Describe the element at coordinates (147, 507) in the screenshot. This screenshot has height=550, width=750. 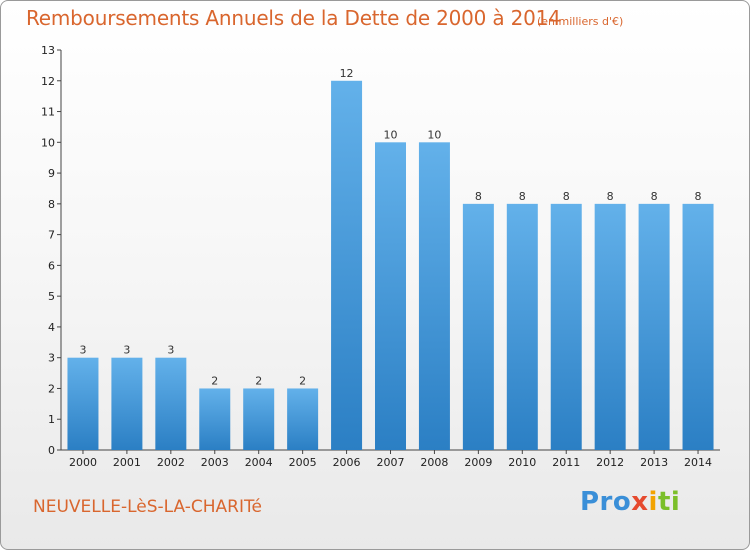
I see `place-name: NEUVELLE-LèS-LA-CHARITé` at that location.